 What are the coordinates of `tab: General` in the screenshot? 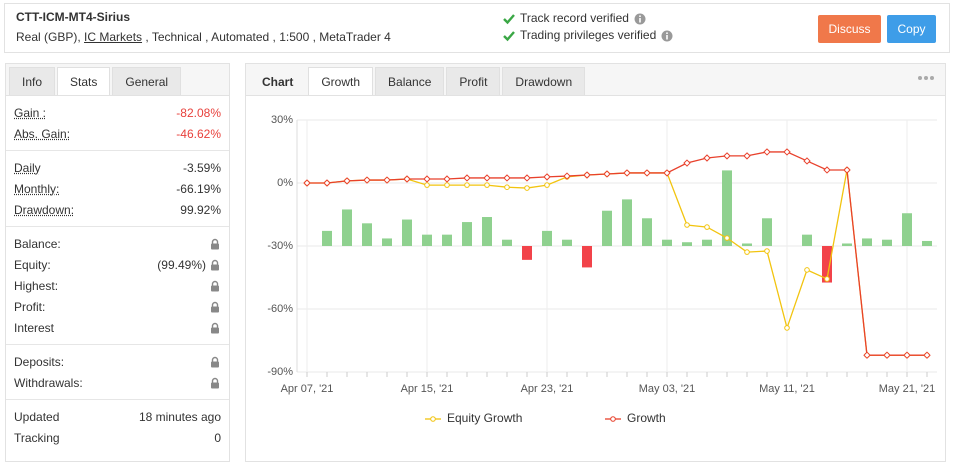 It's located at (147, 81).